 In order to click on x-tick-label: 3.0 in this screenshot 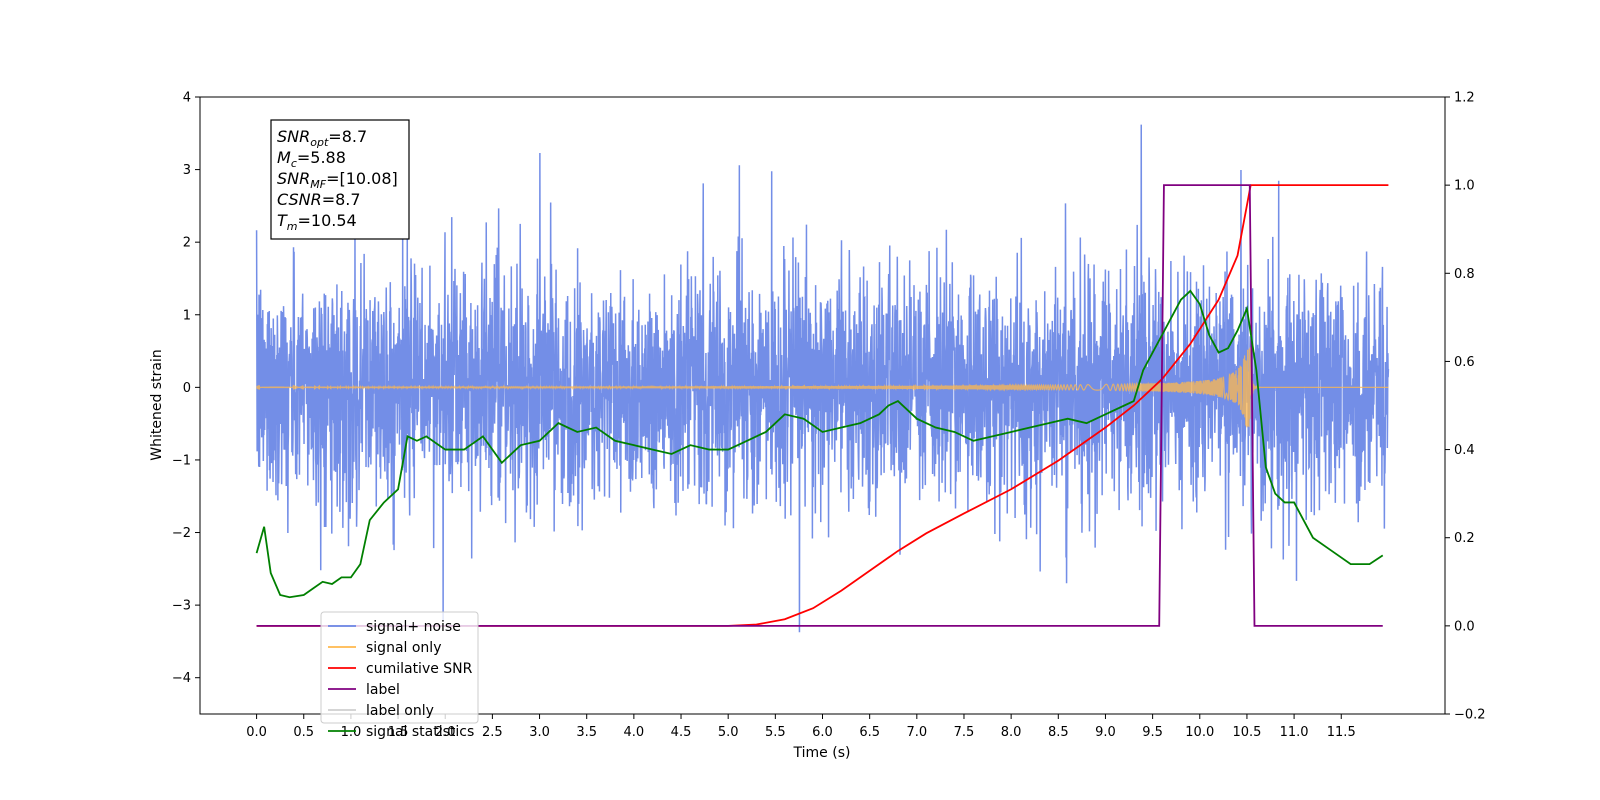, I will do `click(539, 732)`.